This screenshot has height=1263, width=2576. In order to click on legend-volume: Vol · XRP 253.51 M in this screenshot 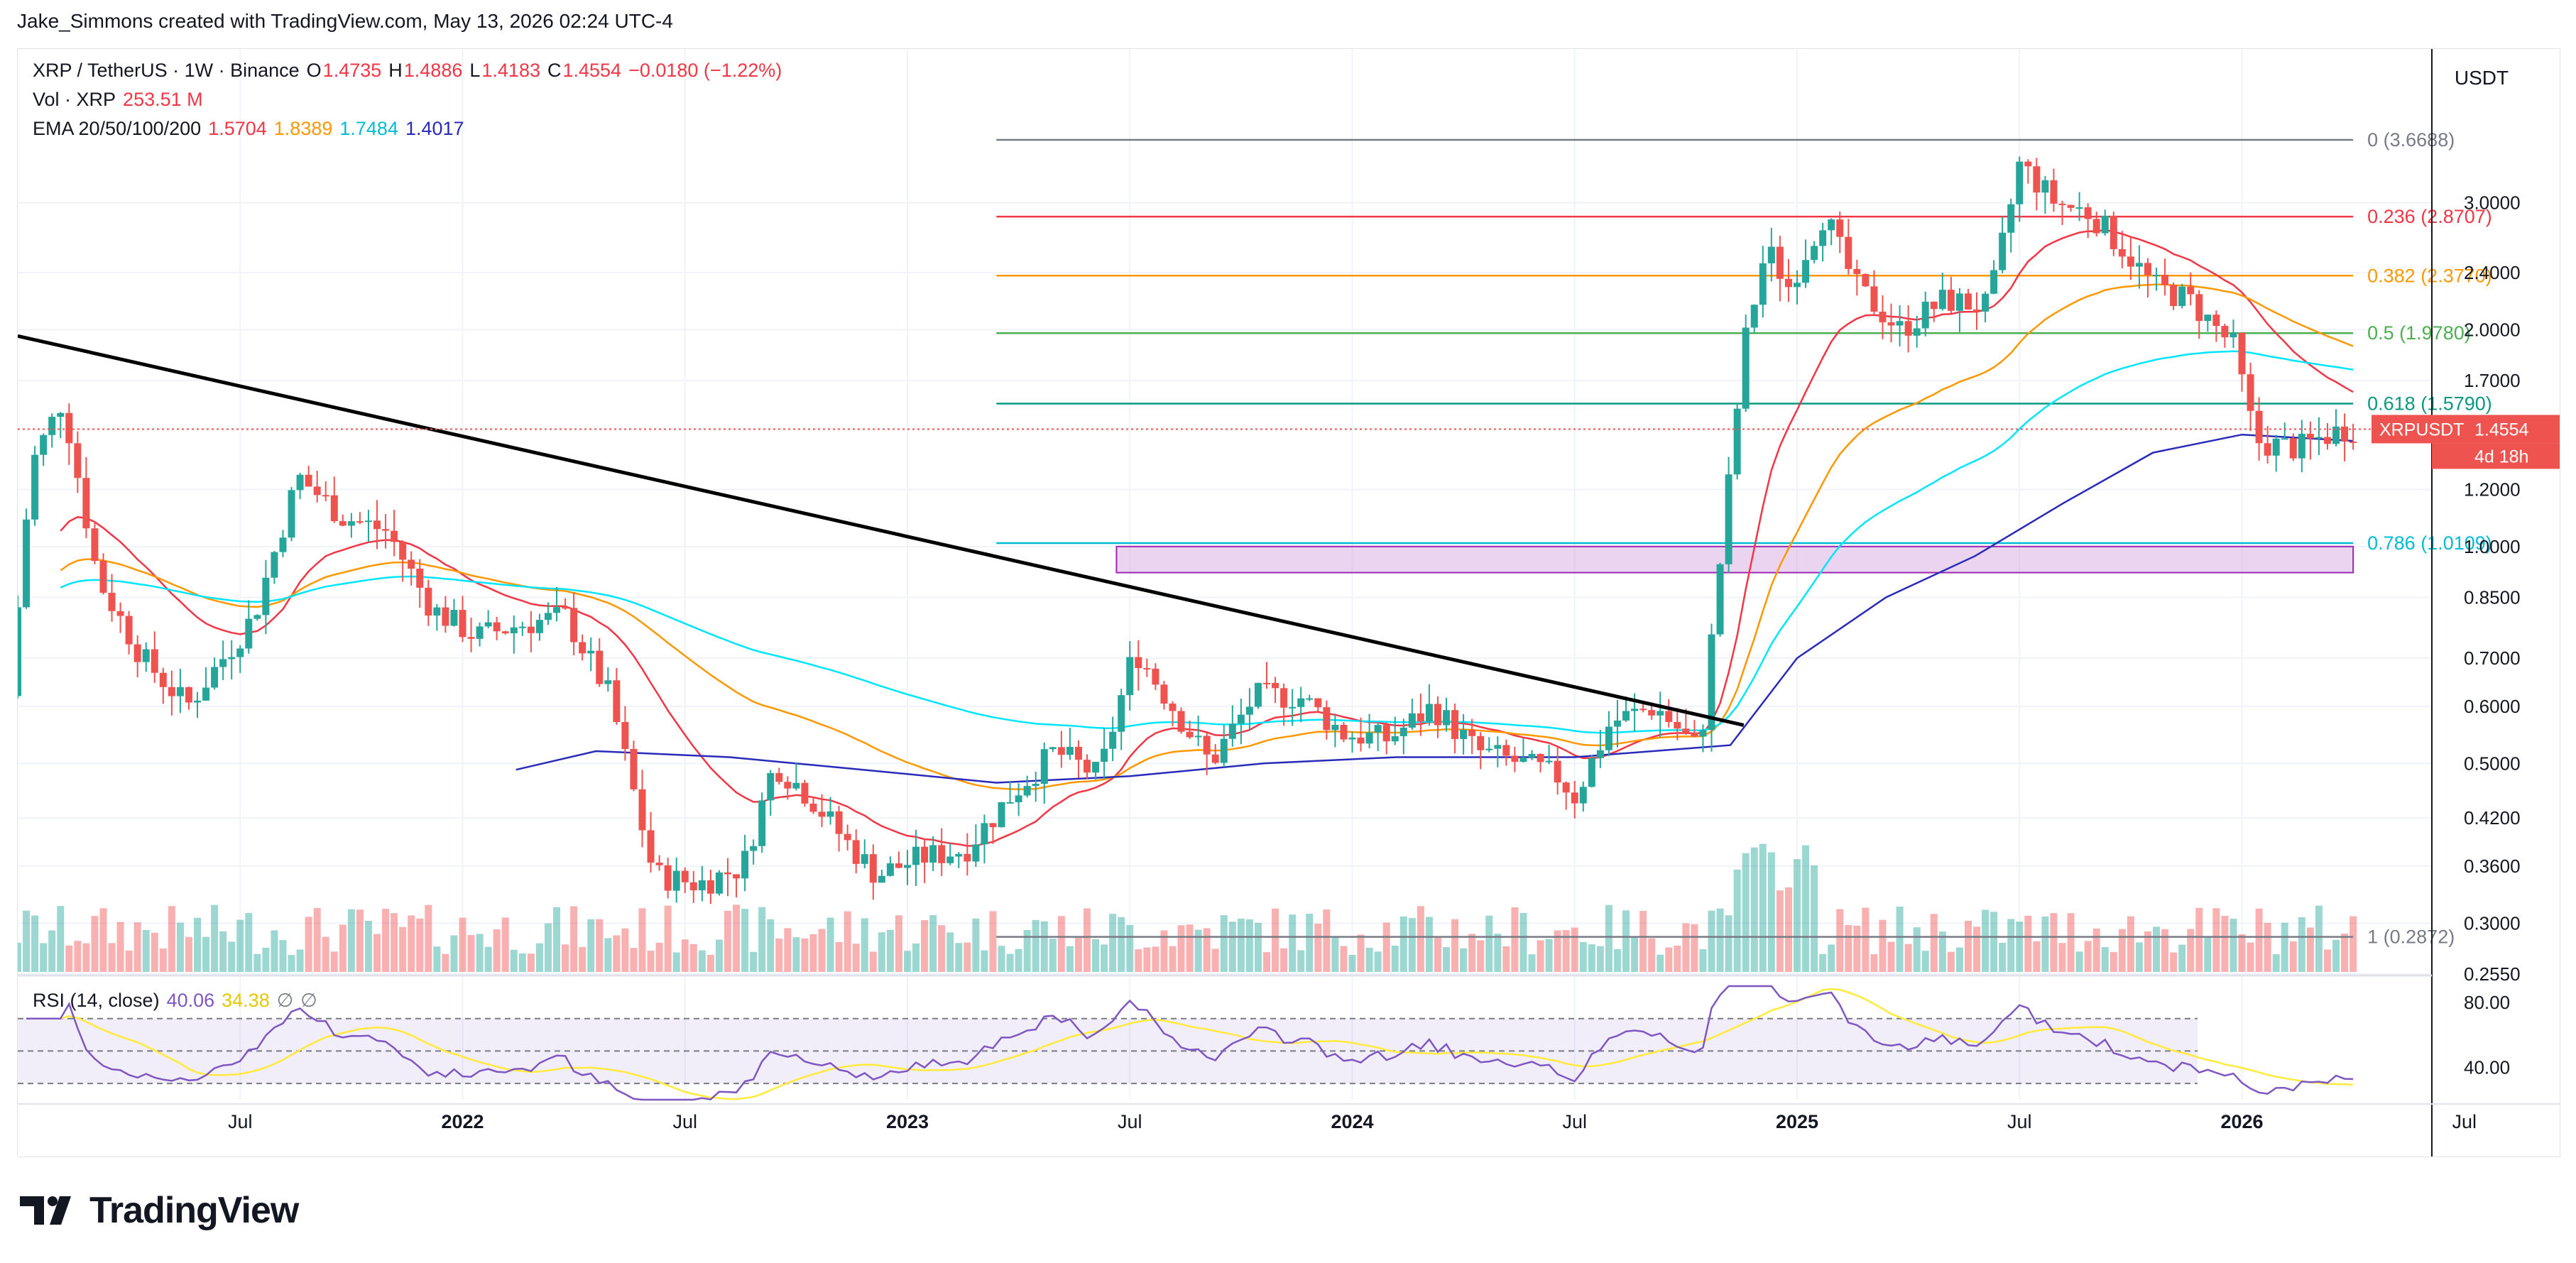, I will do `click(121, 100)`.